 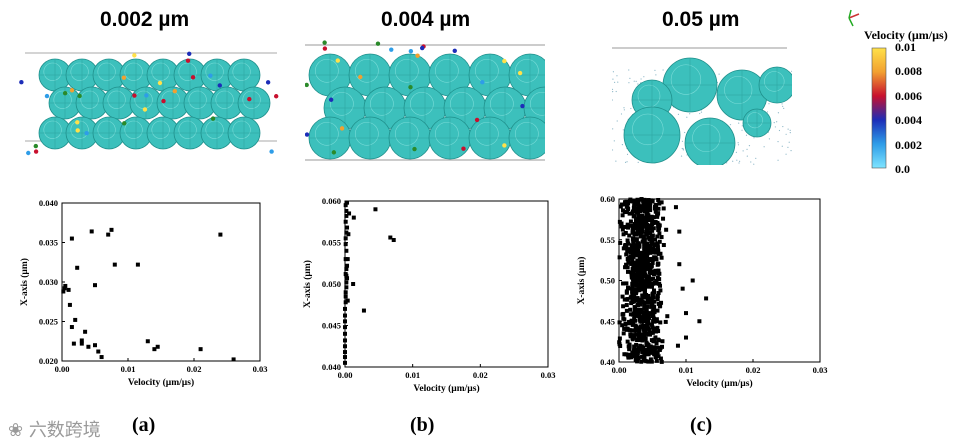 What do you see at coordinates (906, 35) in the screenshot?
I see `colorbar-title: Velocity (µm/µs)` at bounding box center [906, 35].